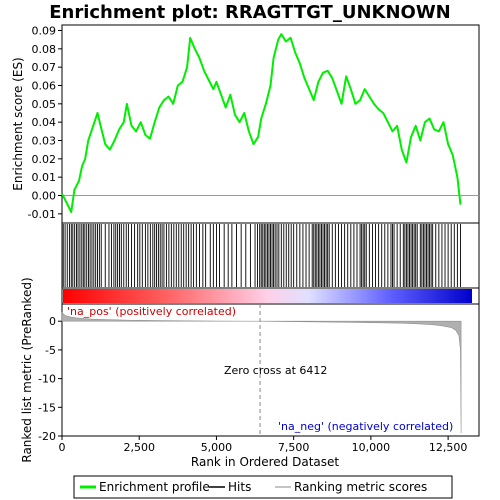 The height and width of the screenshot is (500, 500). Describe the element at coordinates (275, 370) in the screenshot. I see `zero-cross-annotation: Zero cross at 6412` at that location.